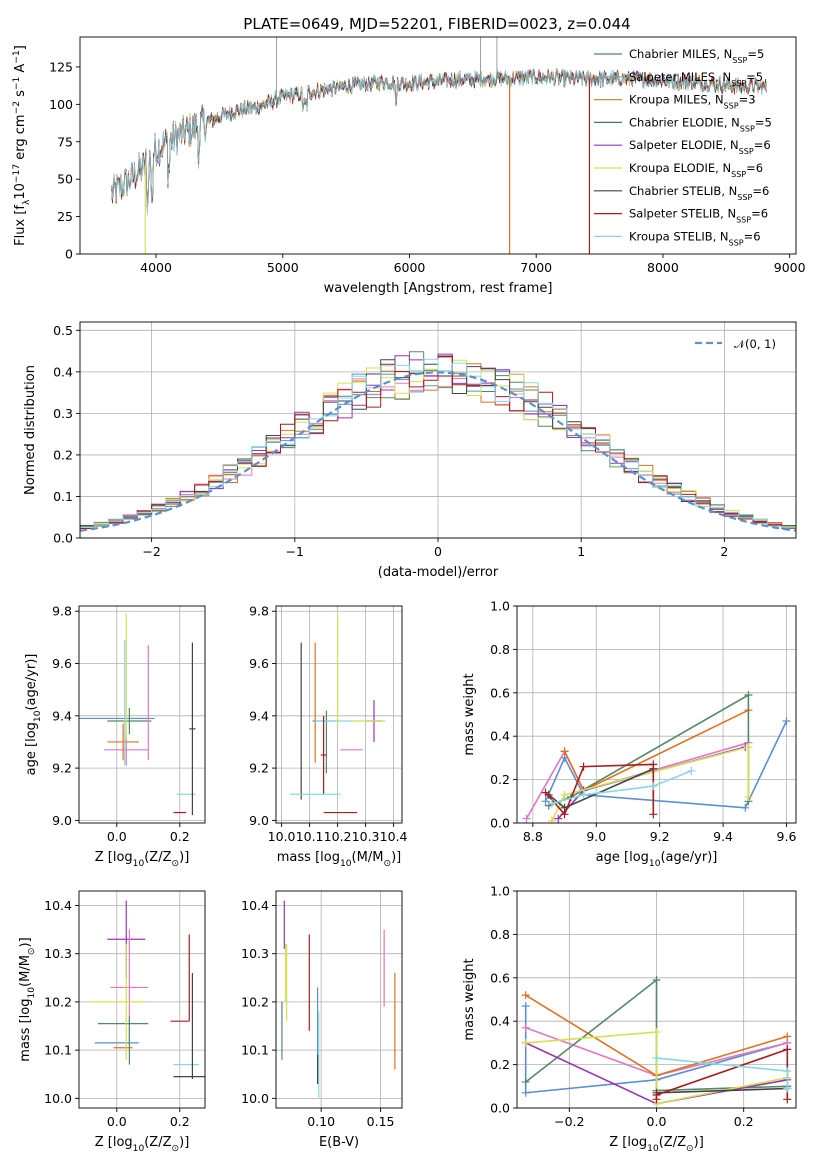  What do you see at coordinates (321, 1121) in the screenshot?
I see `mass_vs_ebv-xtick-label: 0.10` at bounding box center [321, 1121].